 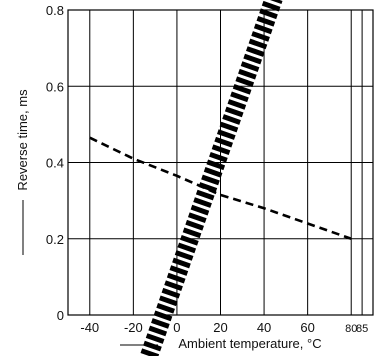 I want to click on x-tick-label: -20, so click(x=133, y=327).